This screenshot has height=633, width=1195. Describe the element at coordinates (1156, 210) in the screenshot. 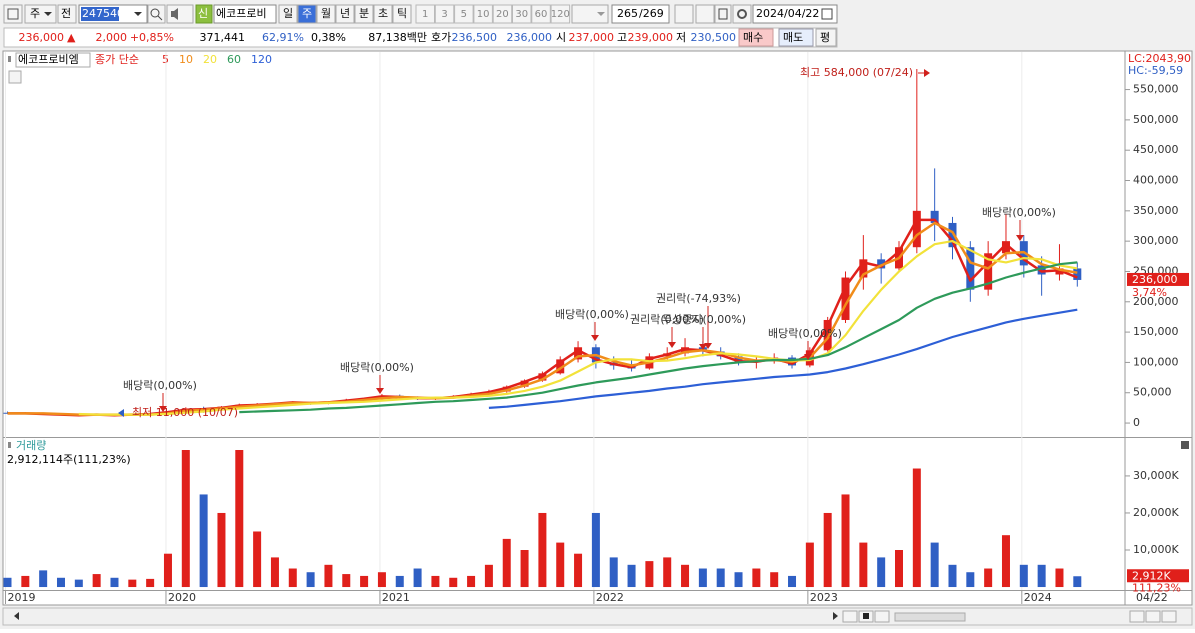

I see `y-tick-label: 350,000` at that location.